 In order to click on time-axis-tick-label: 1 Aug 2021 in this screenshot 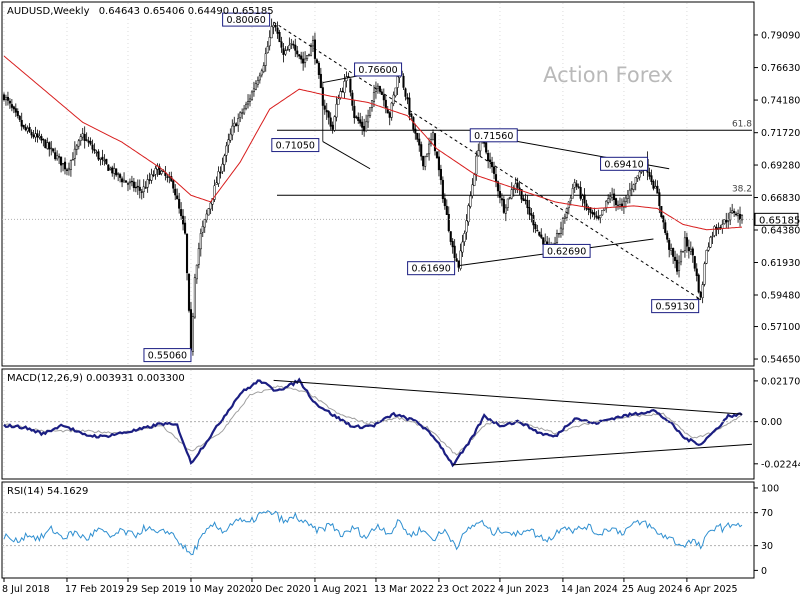, I will do `click(340, 589)`.